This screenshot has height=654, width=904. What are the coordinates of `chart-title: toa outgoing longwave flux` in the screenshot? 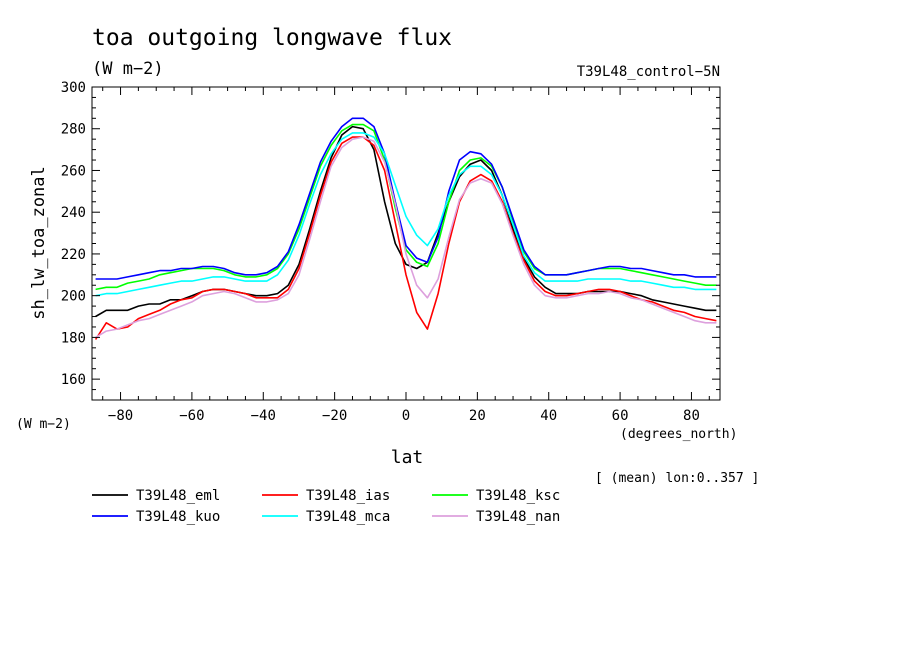 It's located at (272, 38).